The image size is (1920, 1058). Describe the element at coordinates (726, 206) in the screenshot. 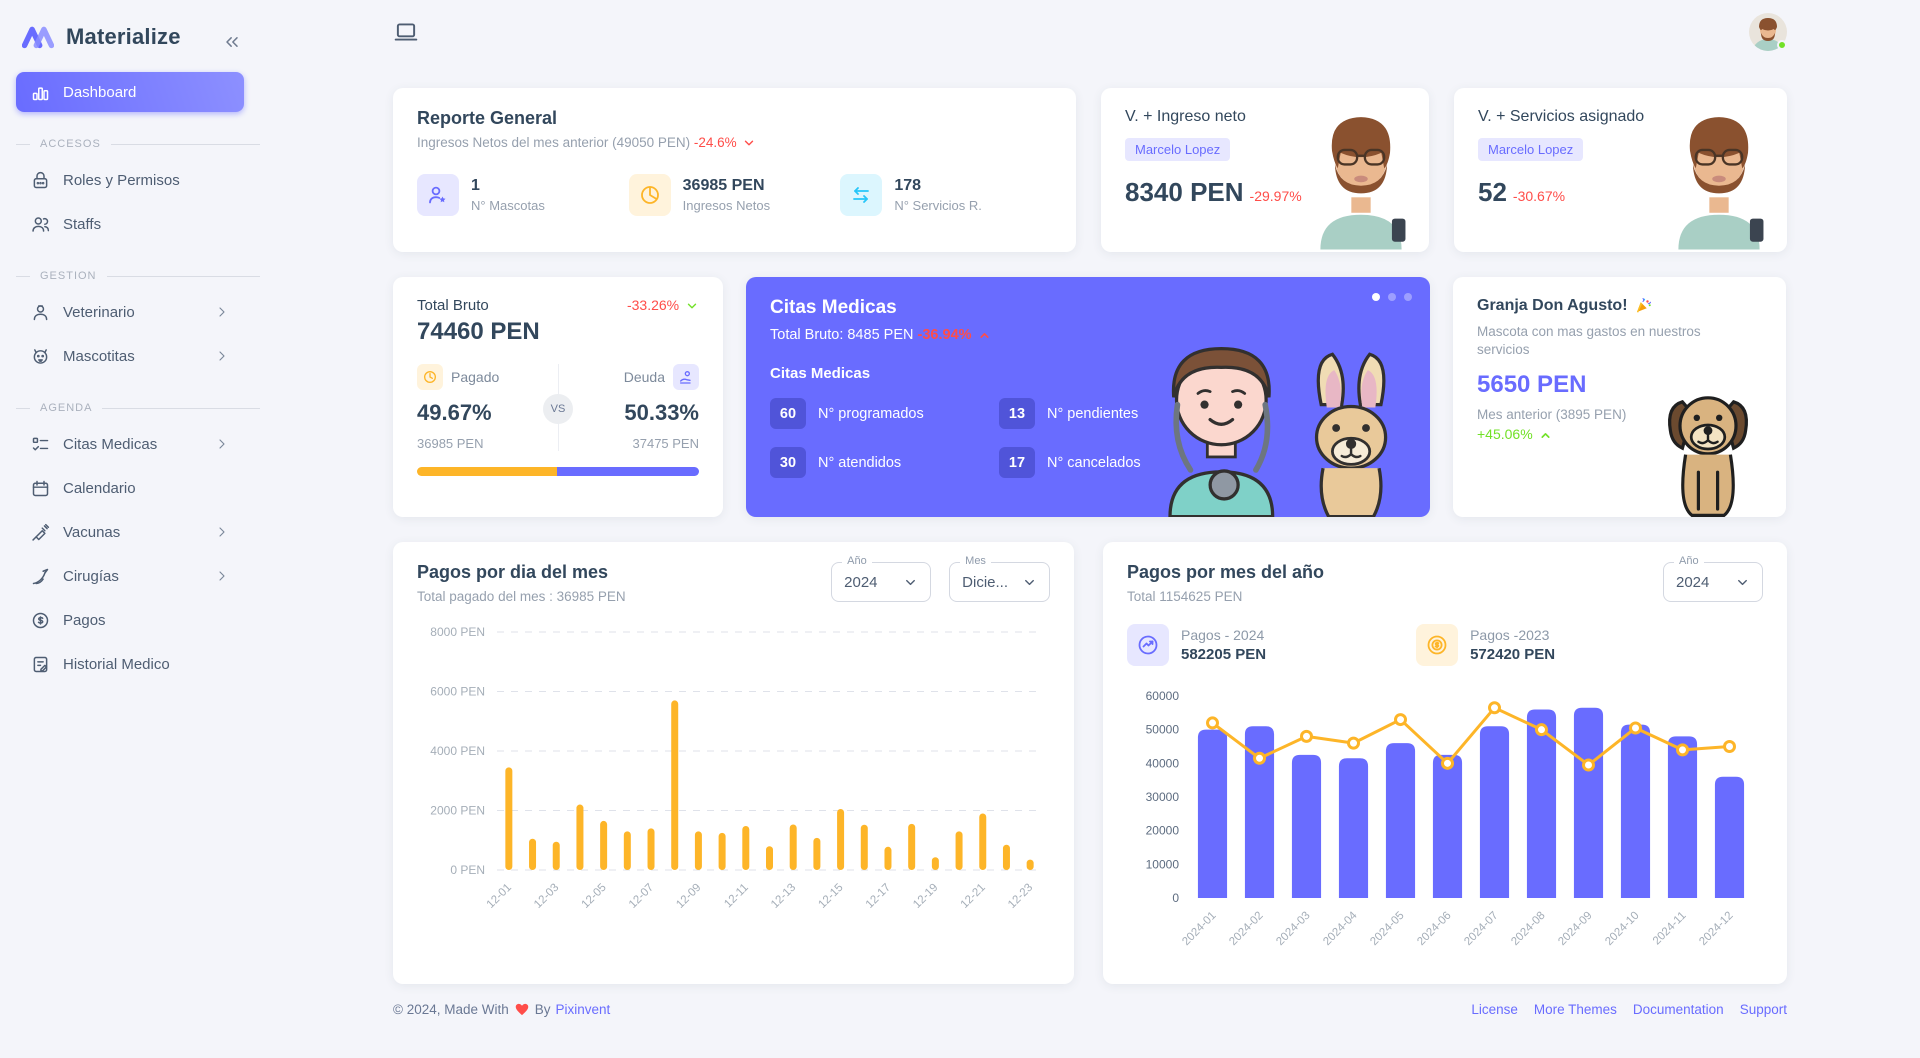

I see `stat-label: Ingresos Netos` at that location.